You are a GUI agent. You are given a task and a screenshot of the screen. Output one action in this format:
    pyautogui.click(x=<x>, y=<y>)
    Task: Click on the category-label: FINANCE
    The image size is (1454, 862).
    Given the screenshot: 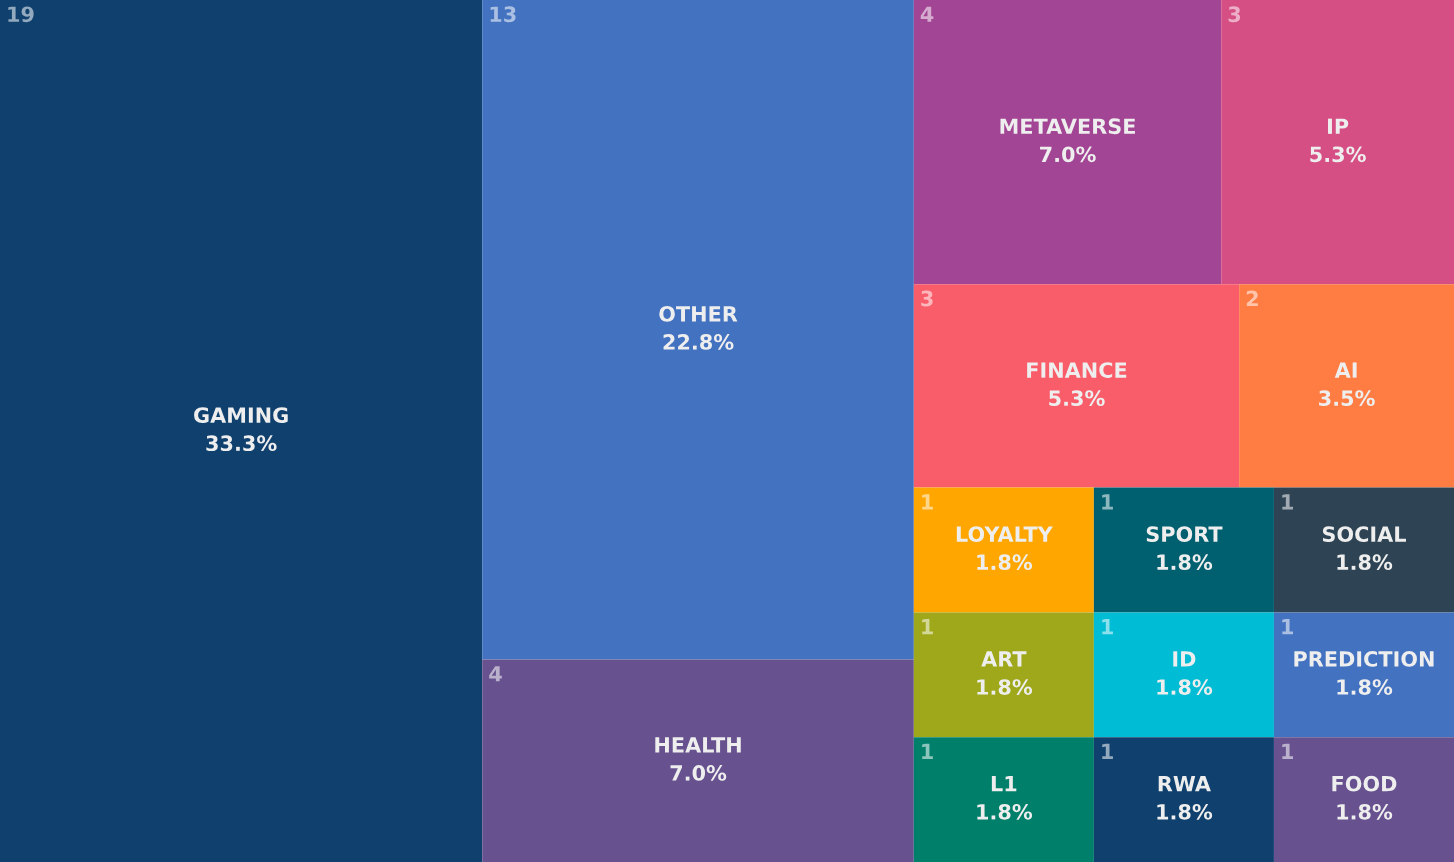 What is the action you would take?
    pyautogui.click(x=1077, y=370)
    